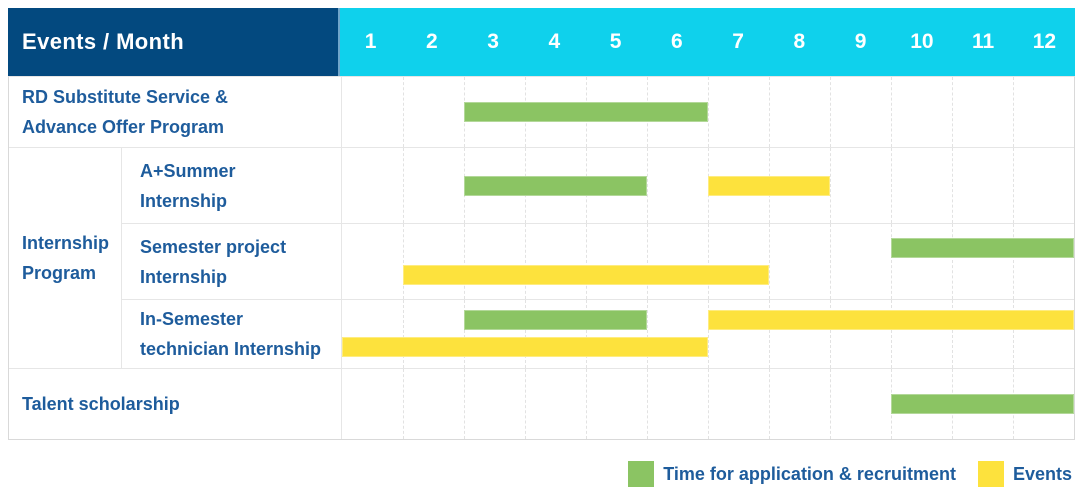 The height and width of the screenshot is (494, 1080). What do you see at coordinates (370, 41) in the screenshot?
I see `month-label: 1` at bounding box center [370, 41].